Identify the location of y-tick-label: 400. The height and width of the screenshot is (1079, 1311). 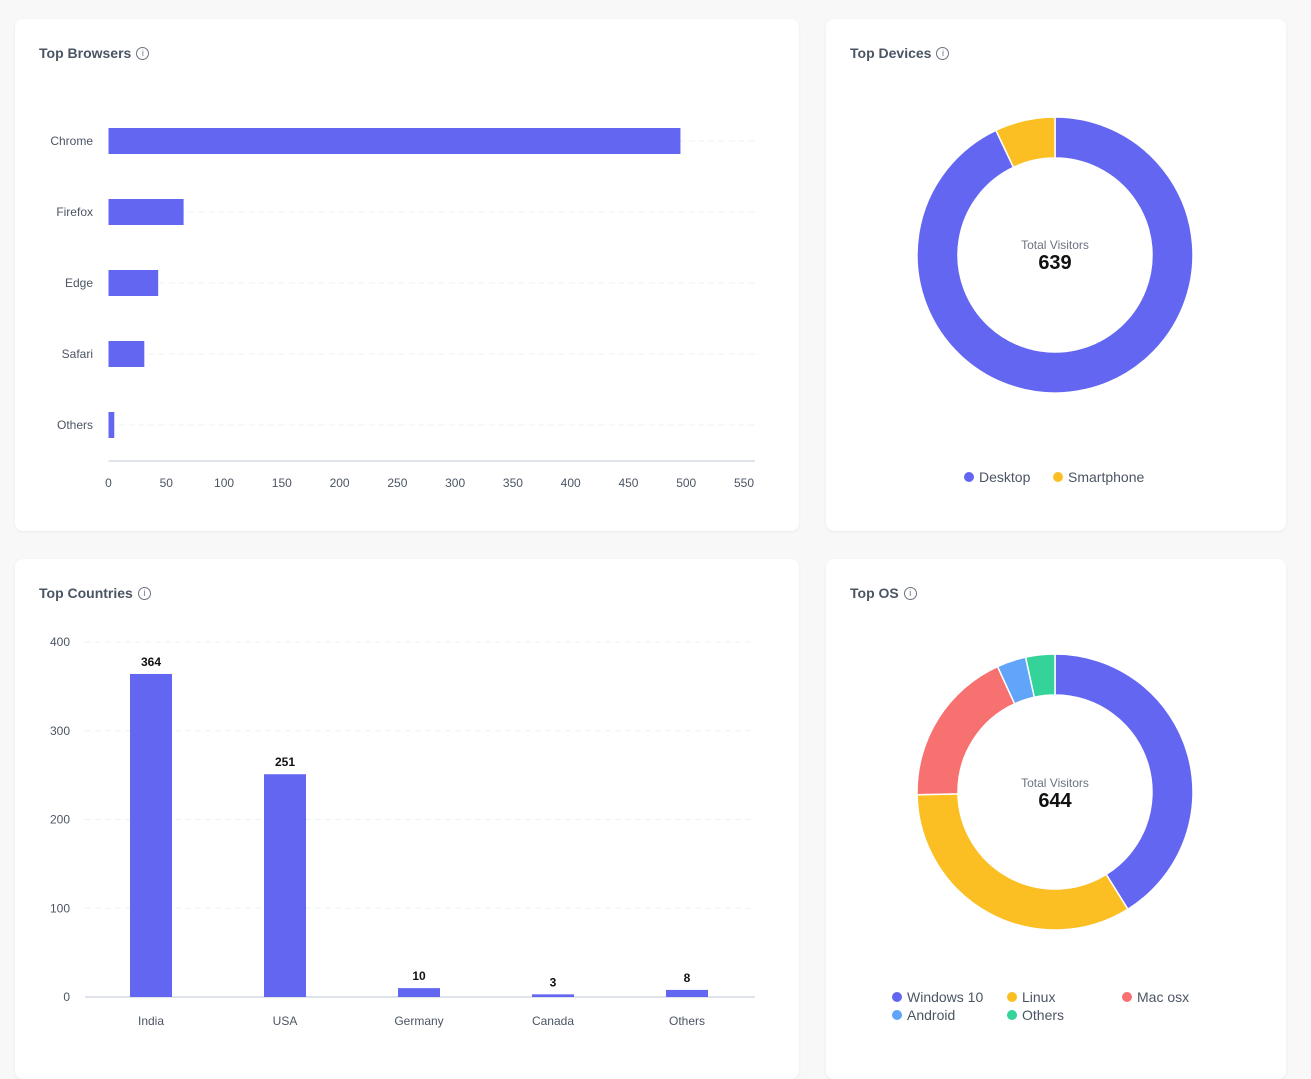
(60, 642).